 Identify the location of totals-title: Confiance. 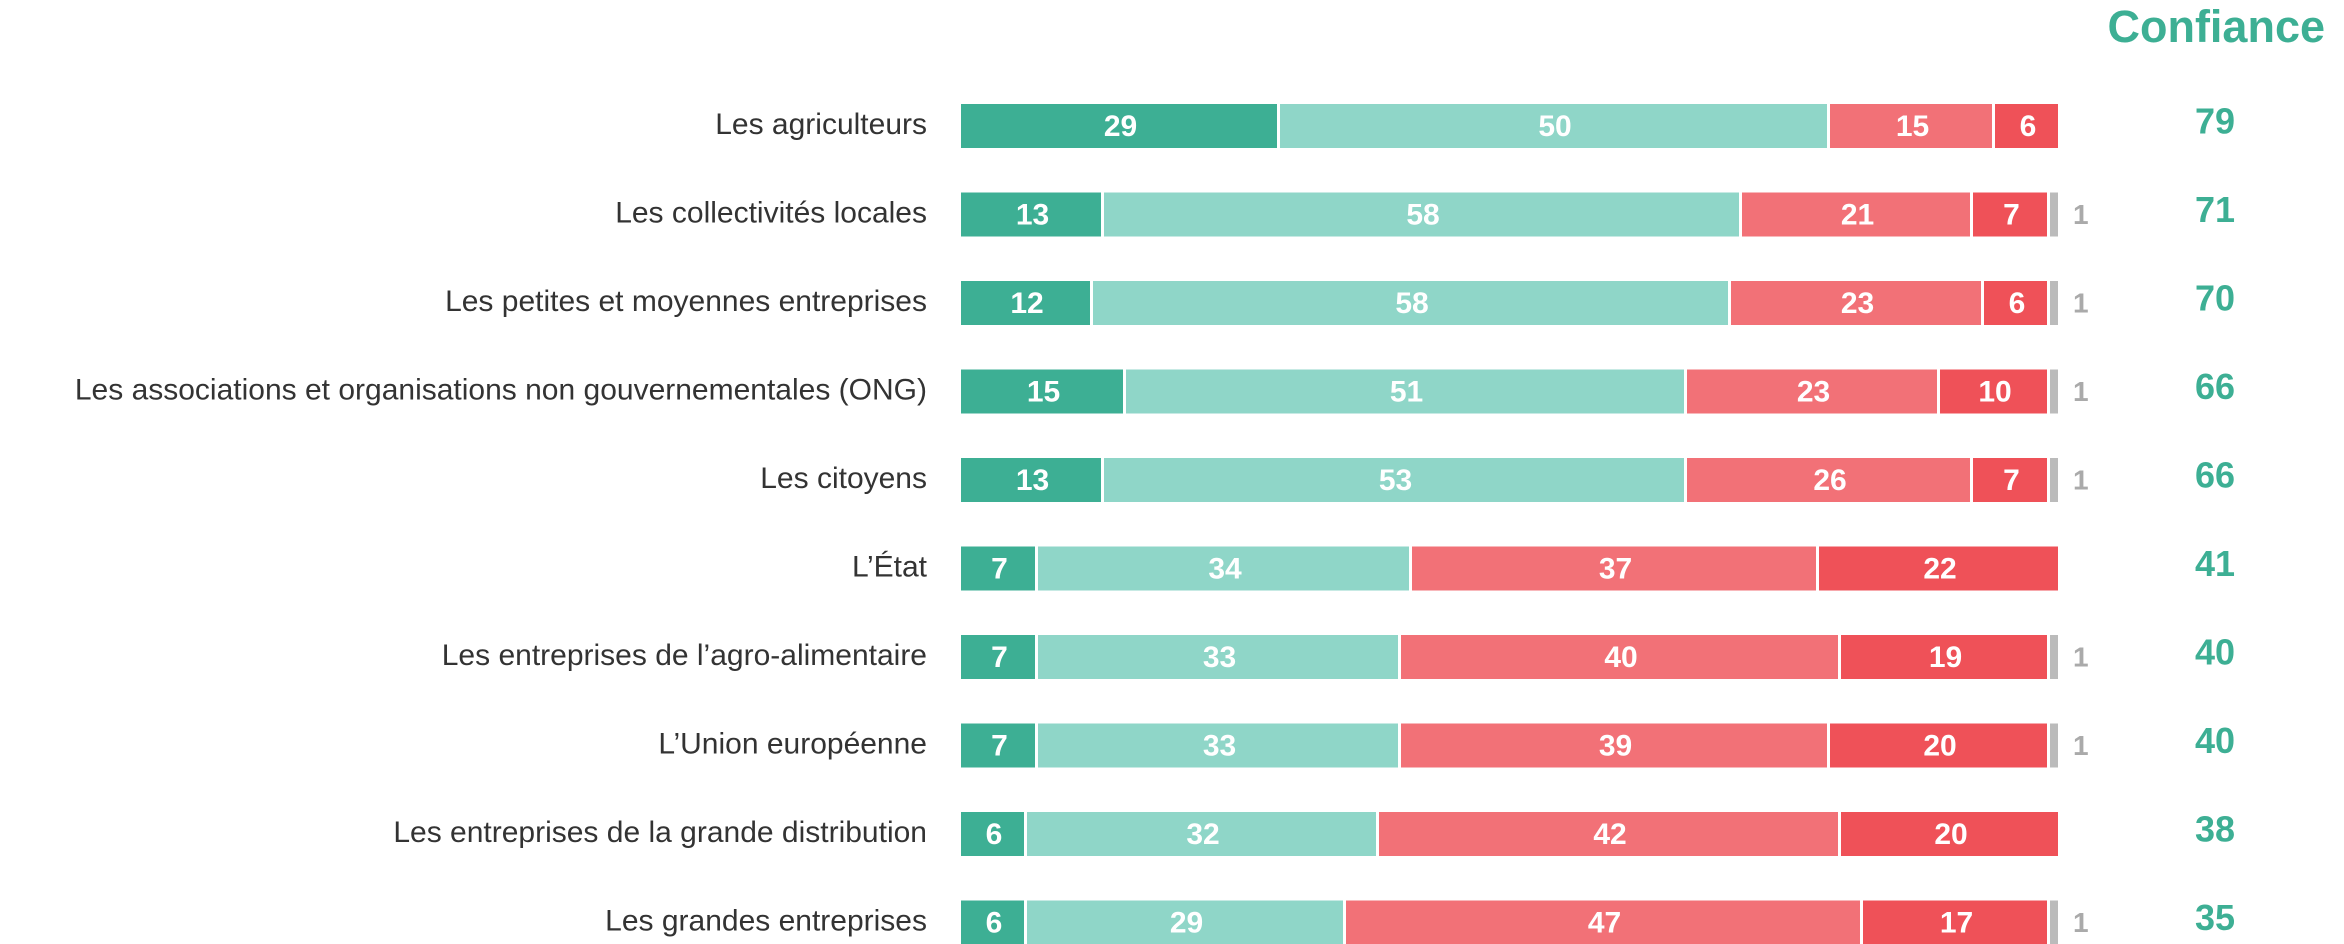
(2216, 26).